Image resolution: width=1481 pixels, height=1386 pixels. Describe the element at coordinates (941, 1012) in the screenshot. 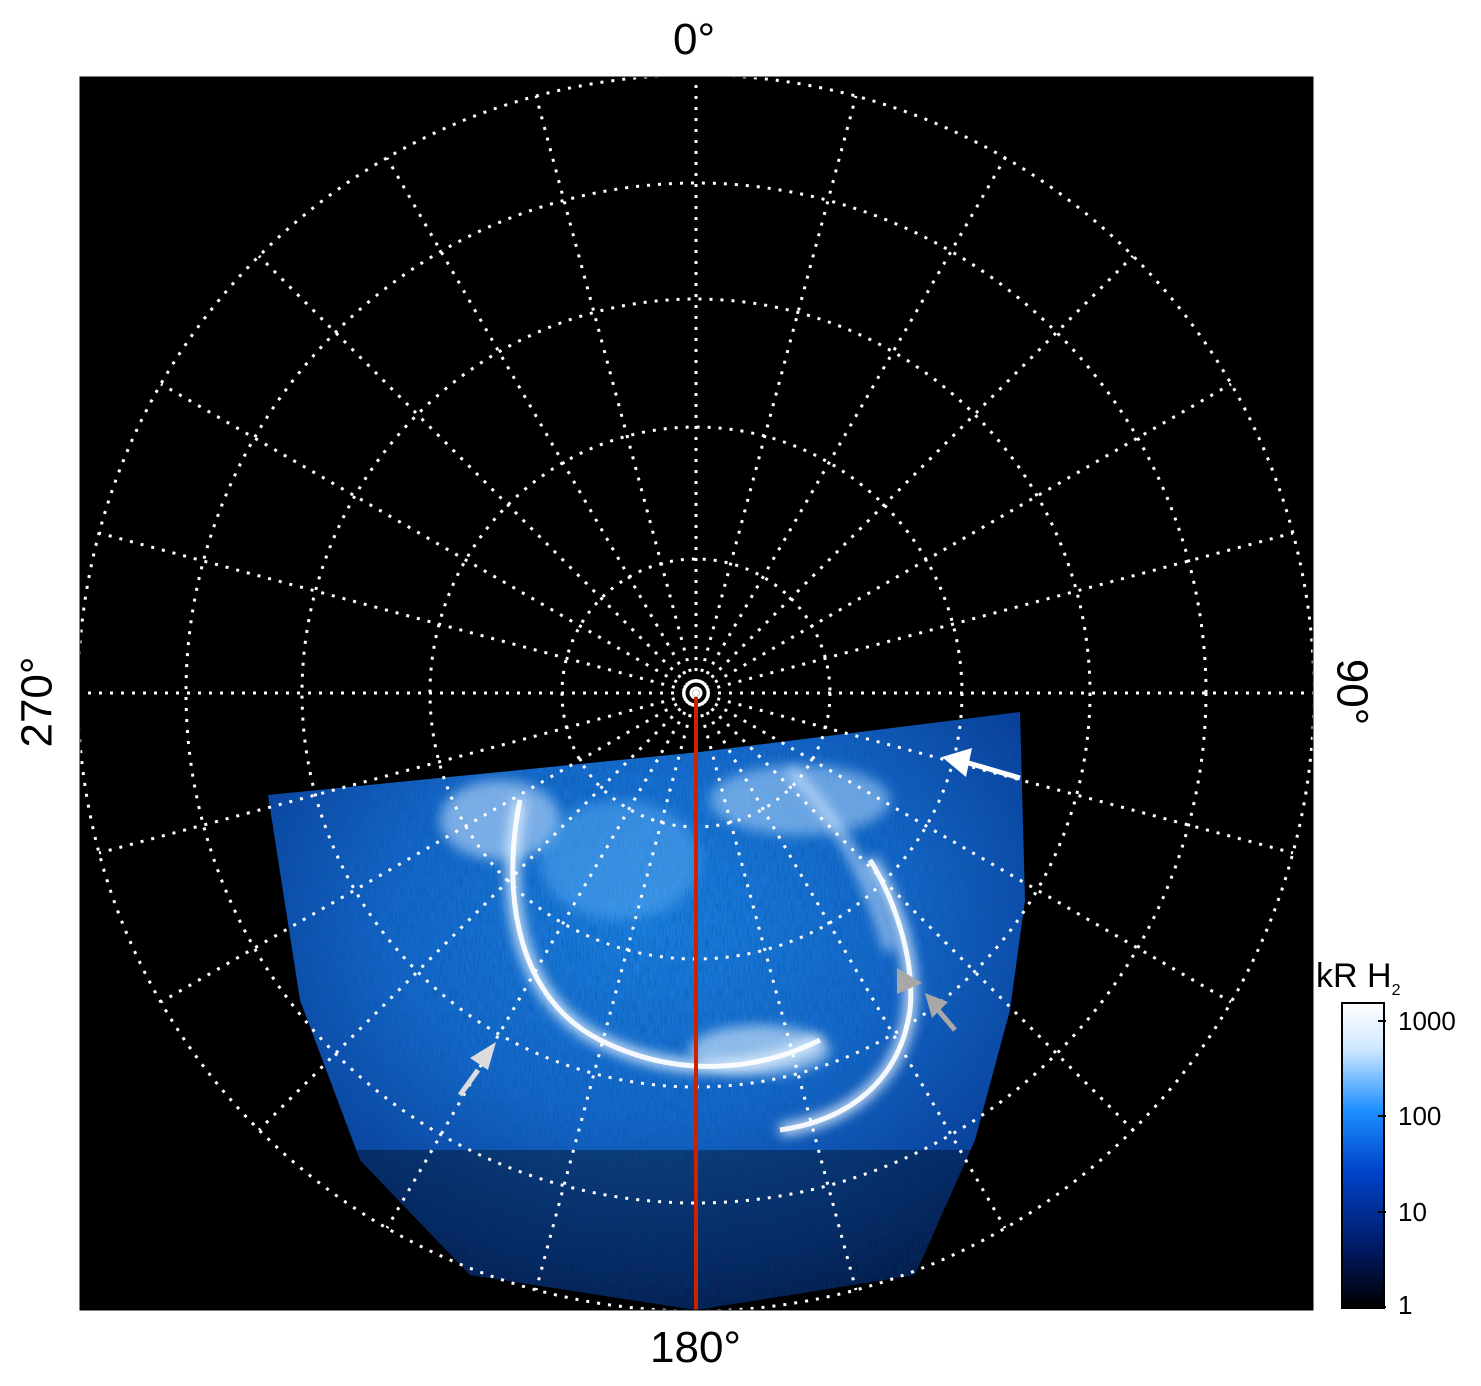

I see `arrow-grey-icon` at that location.